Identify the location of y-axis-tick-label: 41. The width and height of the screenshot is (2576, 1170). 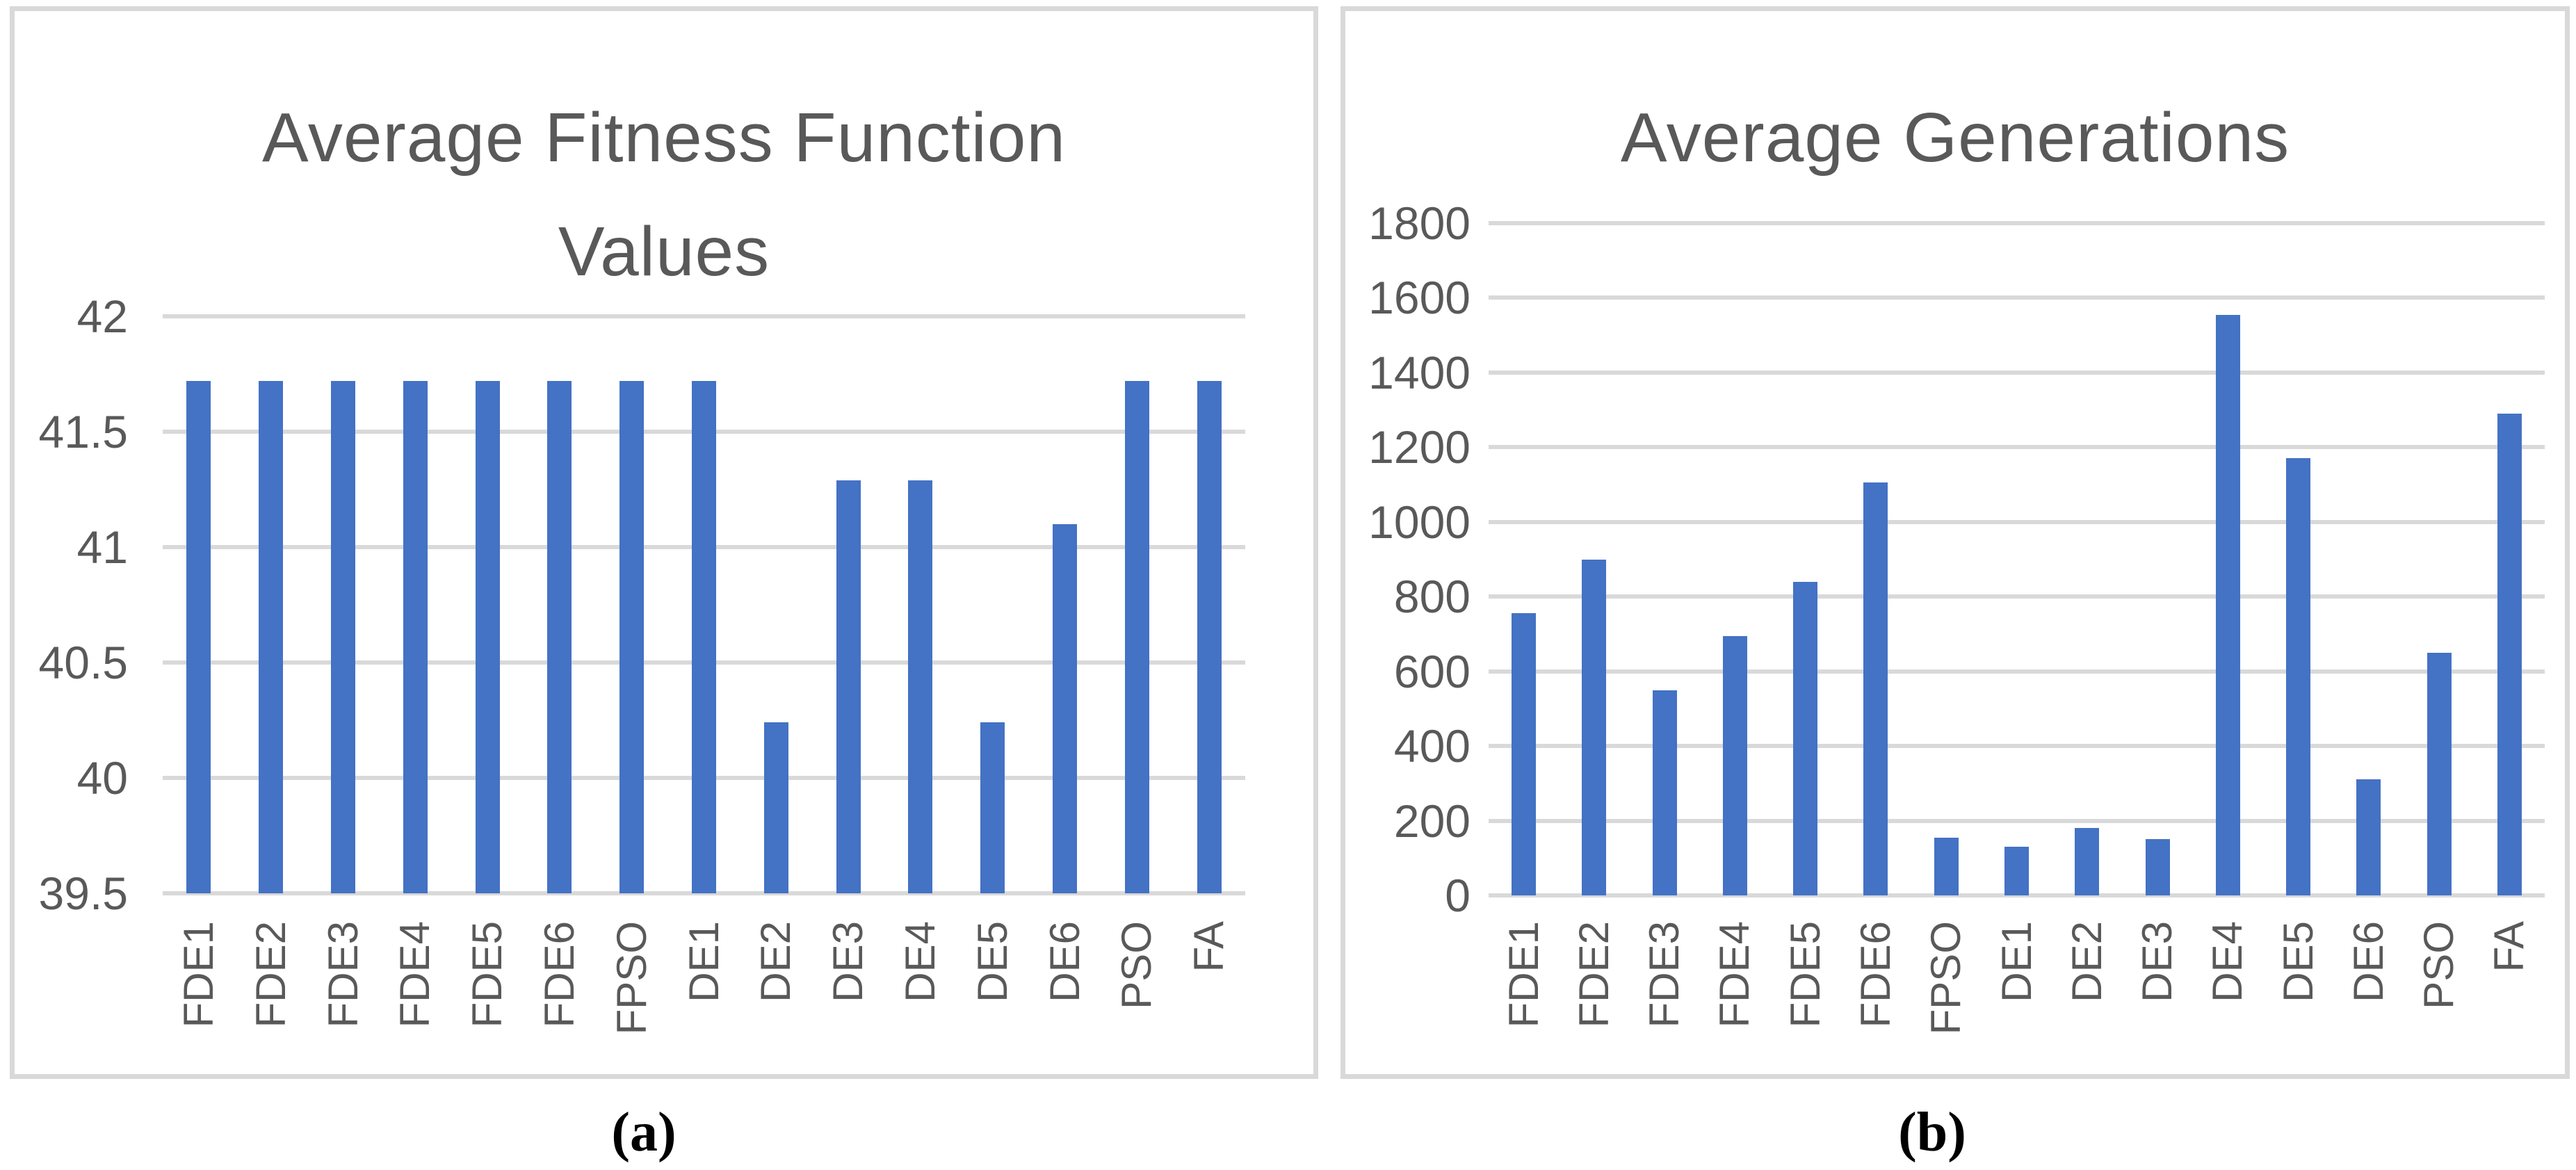
(102, 547).